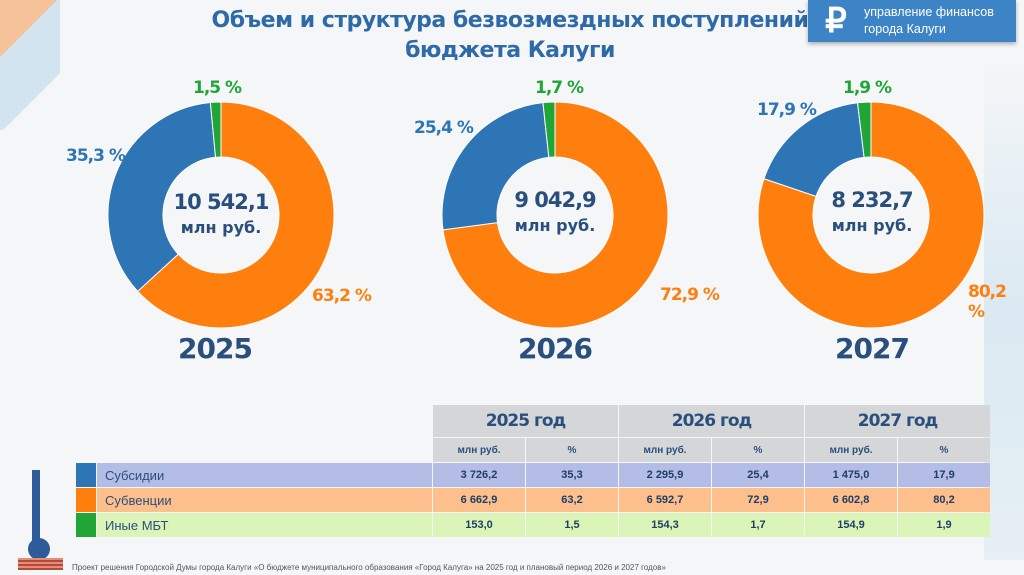  Describe the element at coordinates (162, 197) in the screenshot. I see `slice-2025-subsidies` at that location.